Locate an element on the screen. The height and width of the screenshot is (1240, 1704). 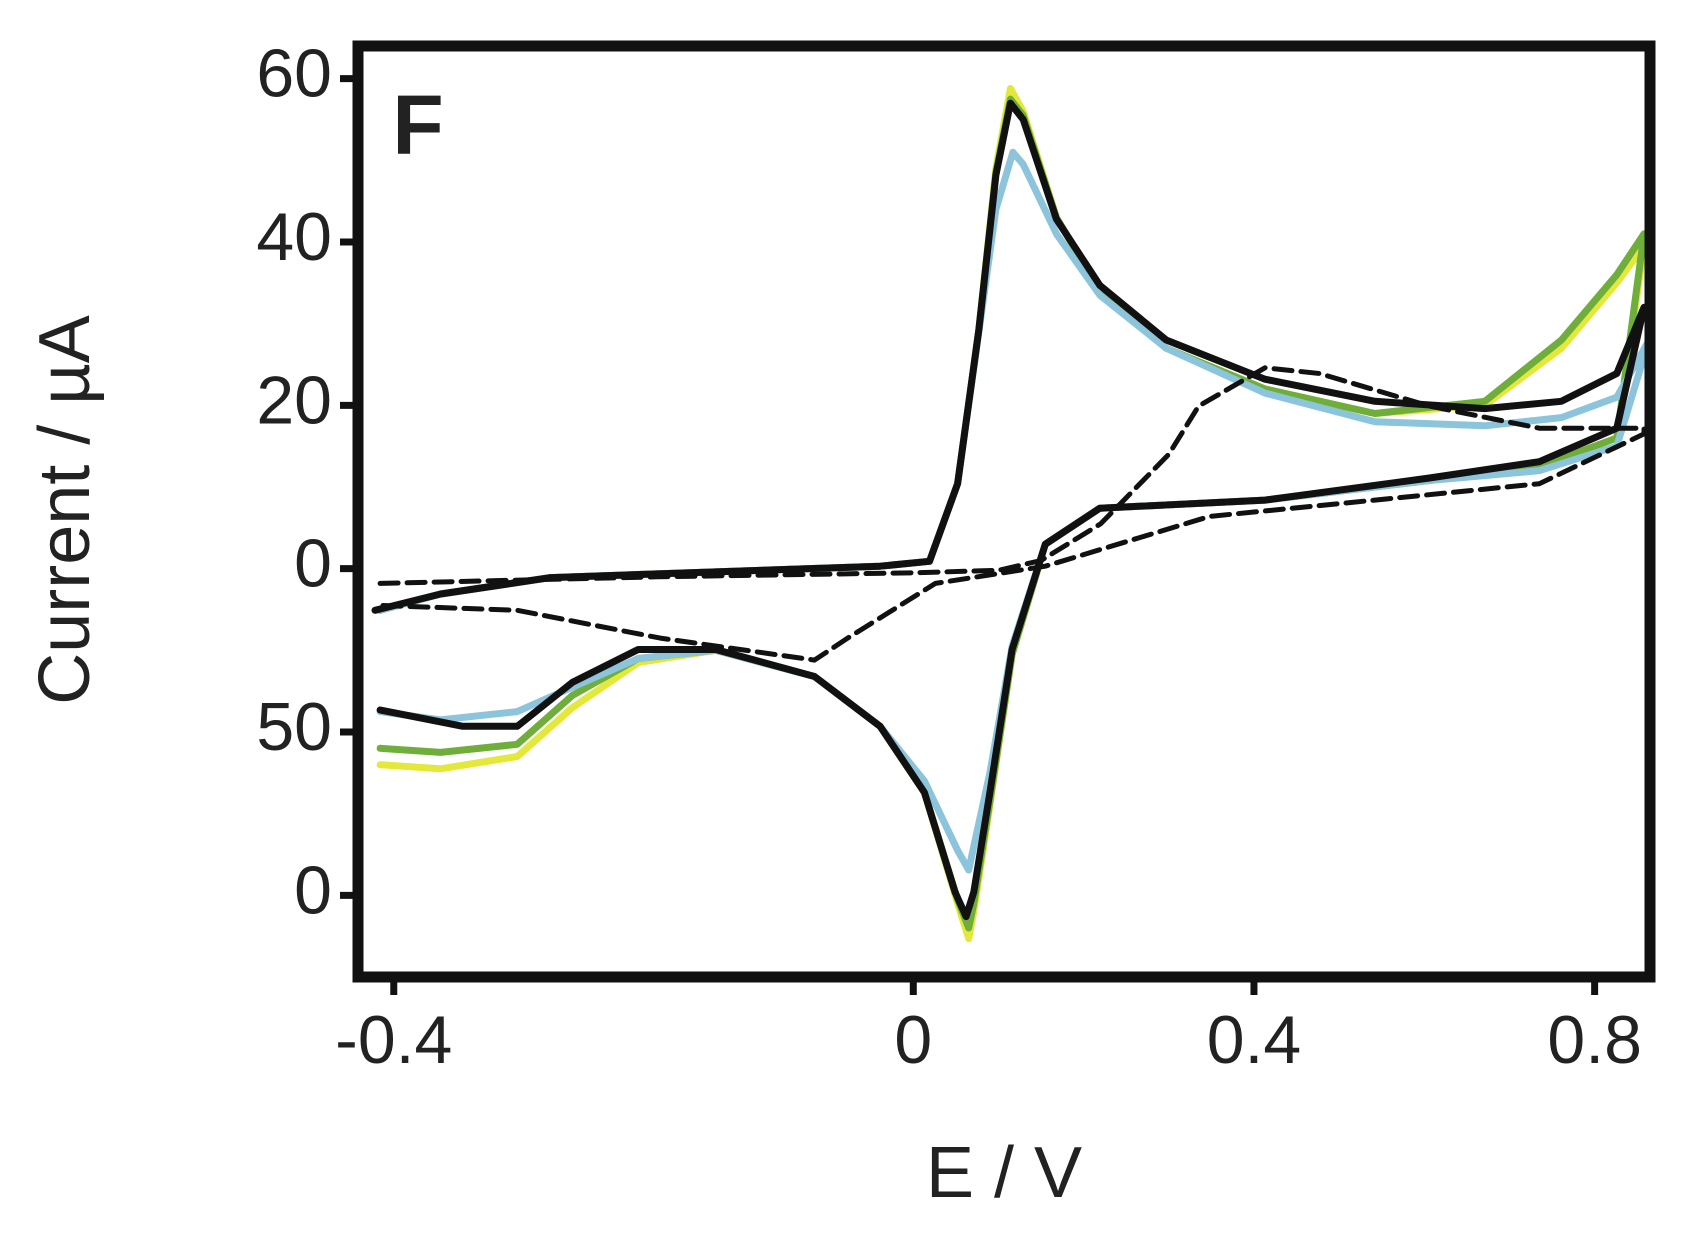
y-axis-label: Current / µA is located at coordinates (65, 510).